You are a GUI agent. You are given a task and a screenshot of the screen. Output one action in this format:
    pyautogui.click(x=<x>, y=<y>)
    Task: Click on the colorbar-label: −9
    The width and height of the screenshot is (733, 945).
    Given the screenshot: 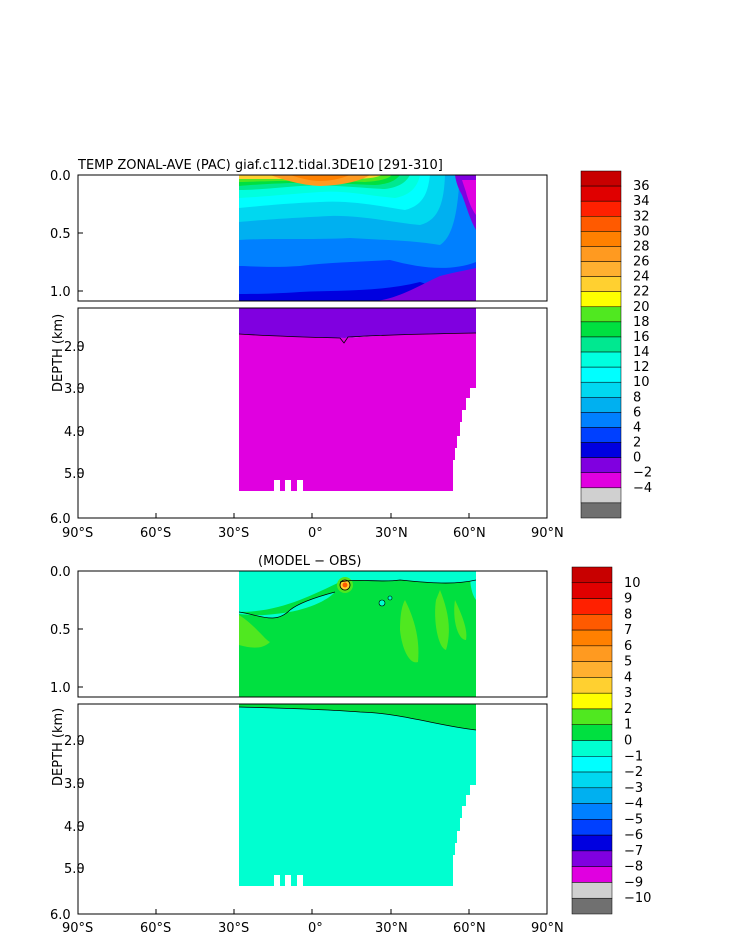 What is the action you would take?
    pyautogui.click(x=633, y=882)
    